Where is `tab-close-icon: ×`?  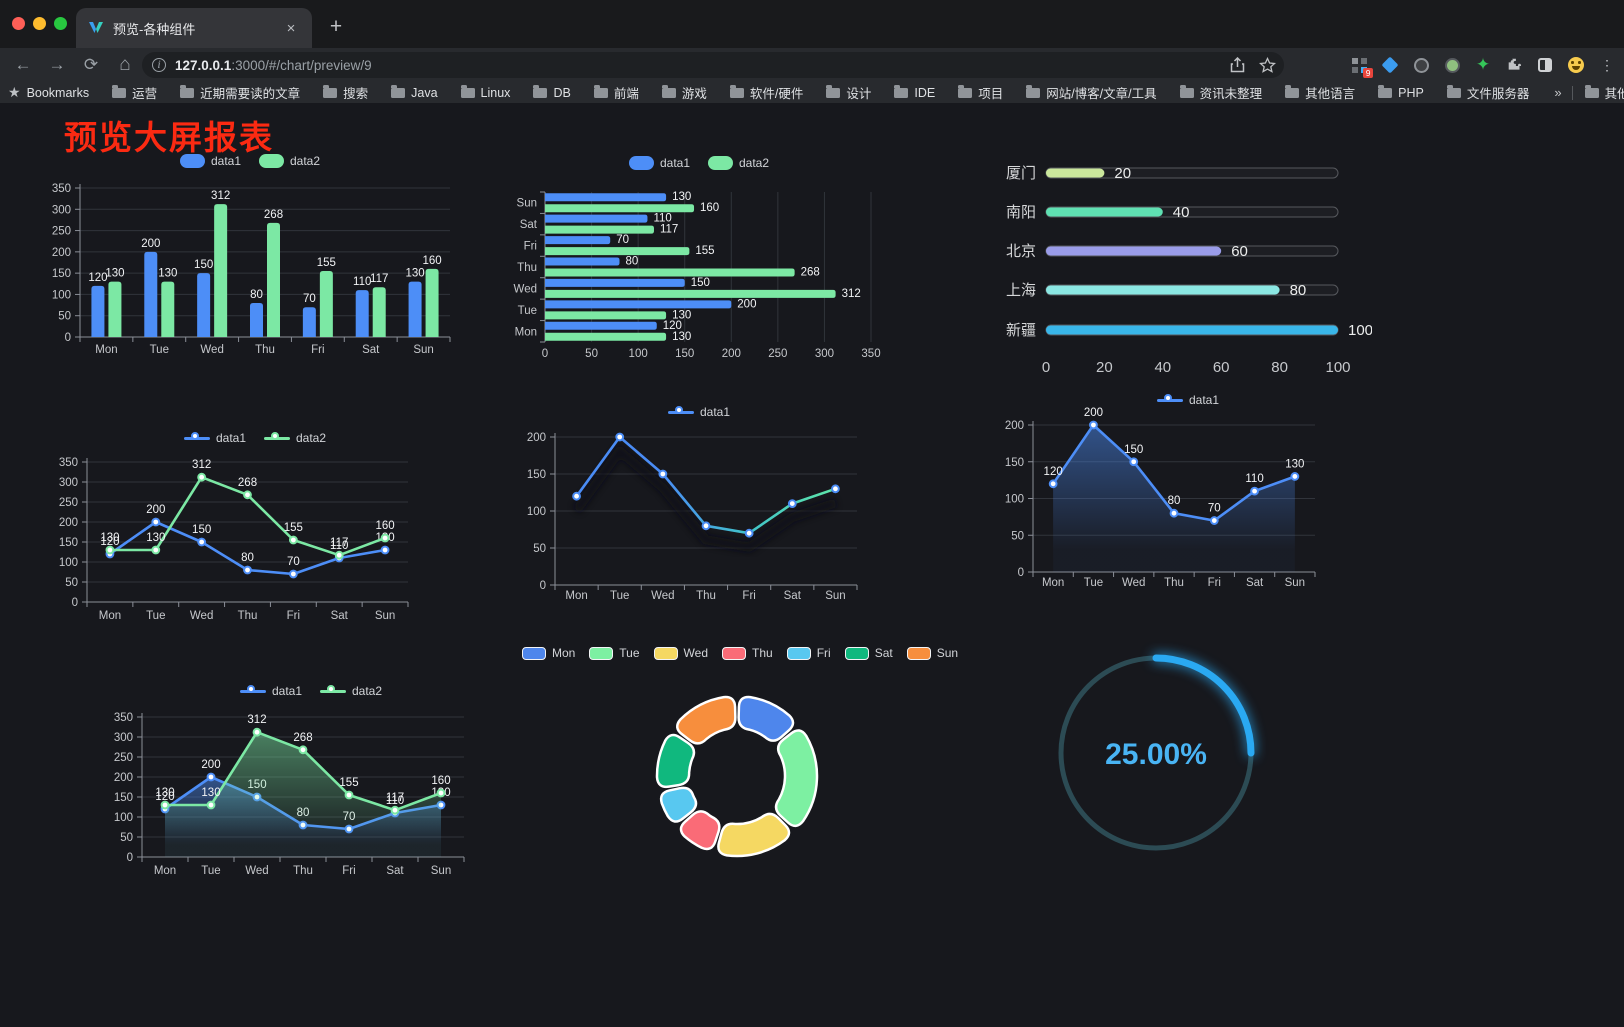 tab-close-icon: × is located at coordinates (291, 28).